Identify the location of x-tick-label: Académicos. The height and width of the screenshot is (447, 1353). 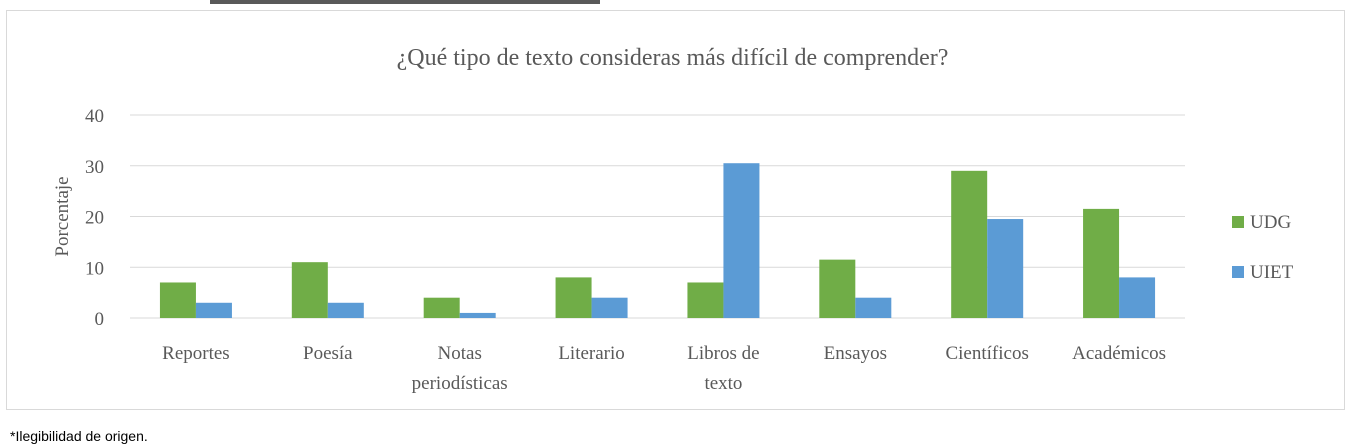
(1119, 353).